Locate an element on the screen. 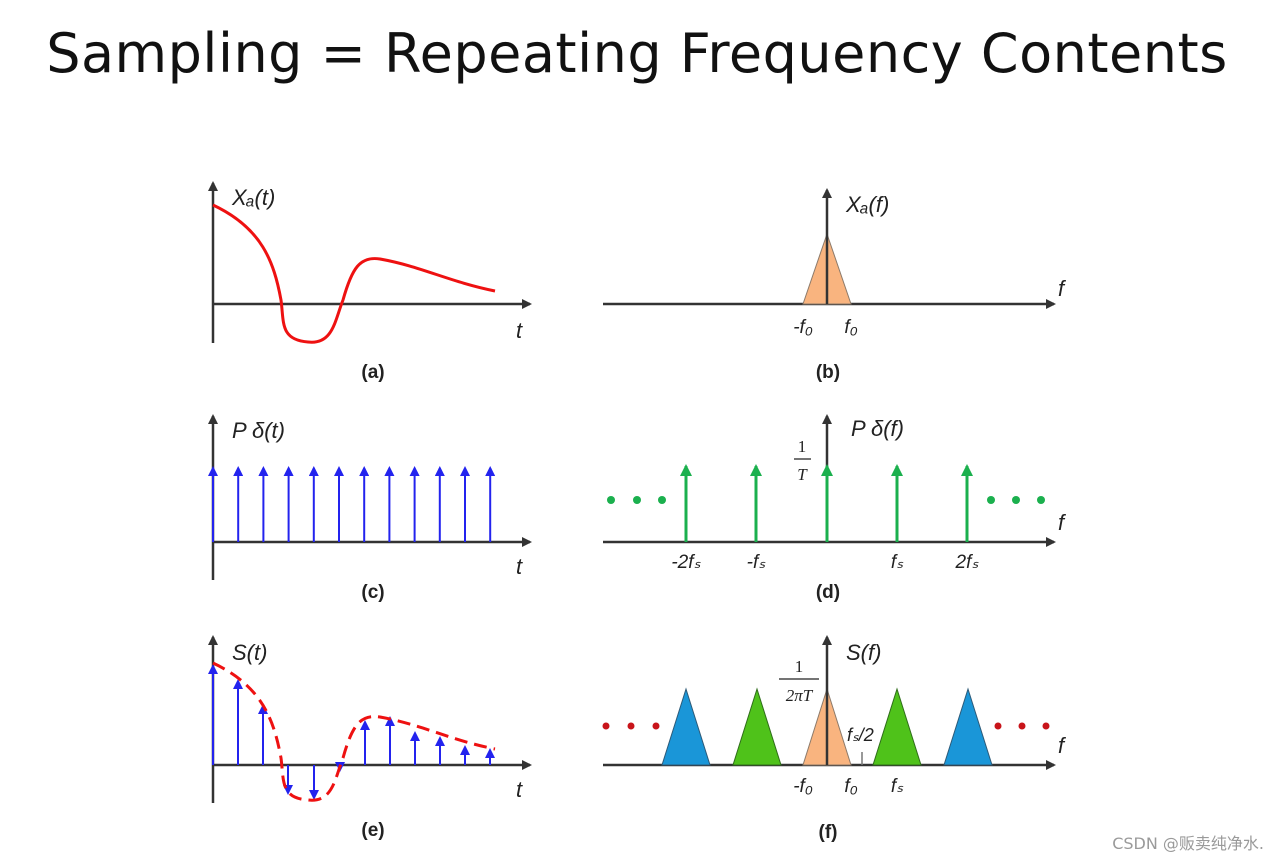  page-title: Sampling = Repeating Frequency Contents is located at coordinates (637, 53).